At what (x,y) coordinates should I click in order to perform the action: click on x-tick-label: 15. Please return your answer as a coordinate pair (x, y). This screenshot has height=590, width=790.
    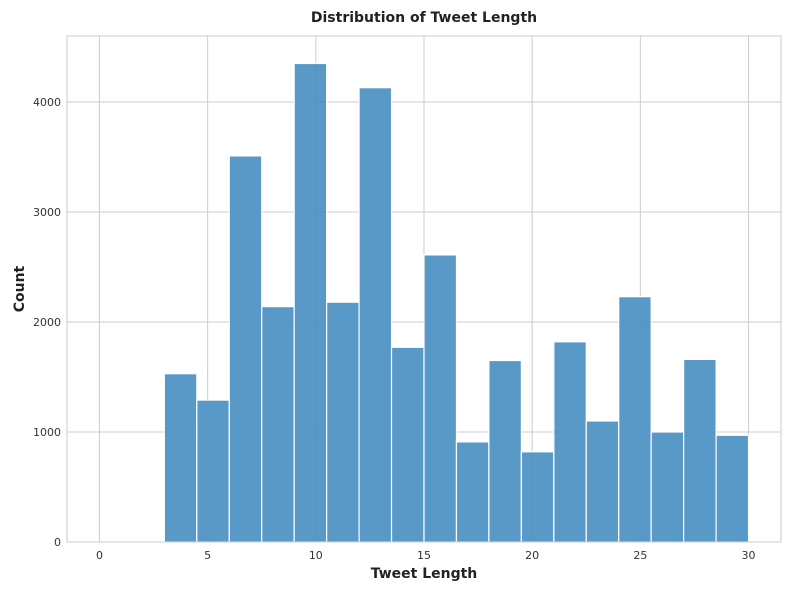
    Looking at the image, I should click on (424, 555).